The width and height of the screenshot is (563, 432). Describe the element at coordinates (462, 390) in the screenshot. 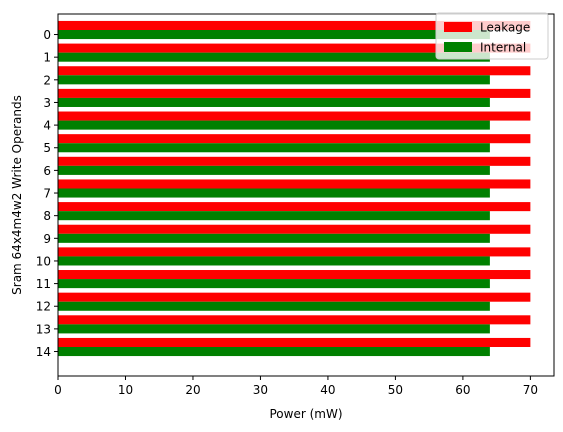

I see `x-tick-label: 60` at that location.